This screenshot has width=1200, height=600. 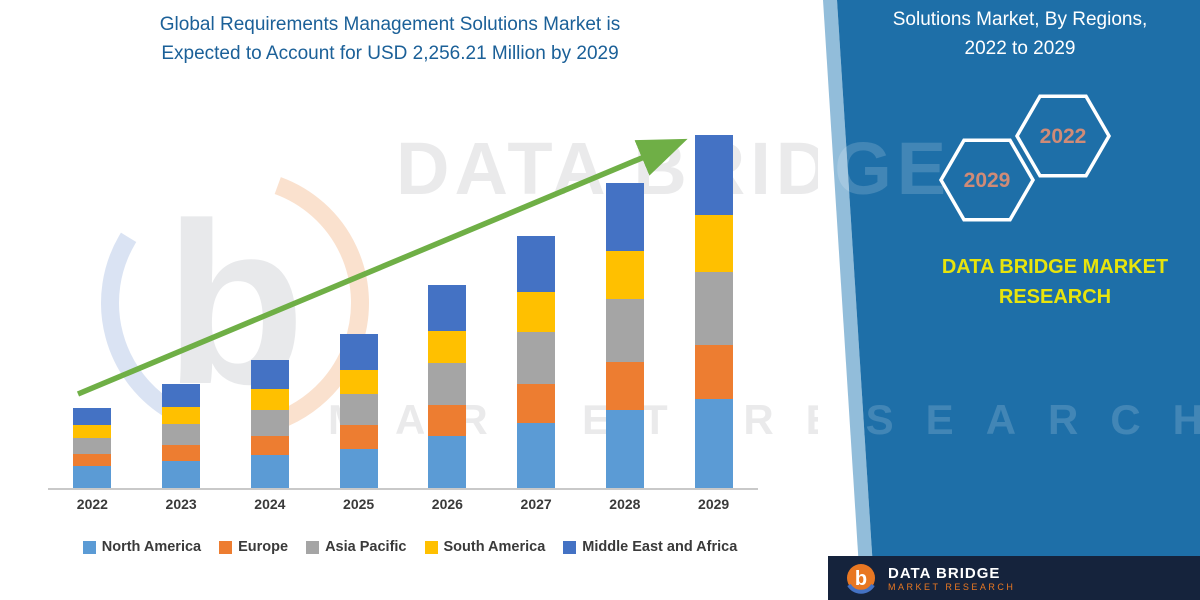 What do you see at coordinates (624, 216) in the screenshot?
I see `bar-segment-2028-middle-east-and-africa` at bounding box center [624, 216].